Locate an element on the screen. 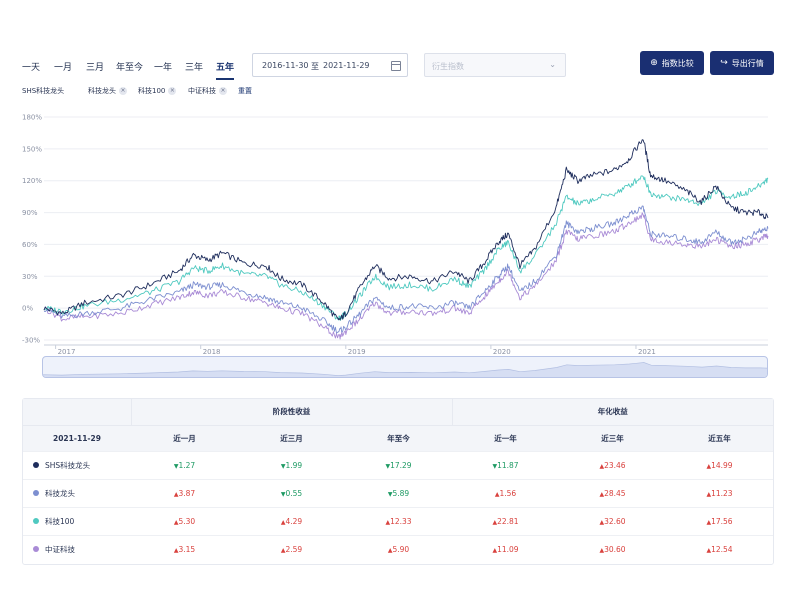  return-value: 1.56 is located at coordinates (508, 493).